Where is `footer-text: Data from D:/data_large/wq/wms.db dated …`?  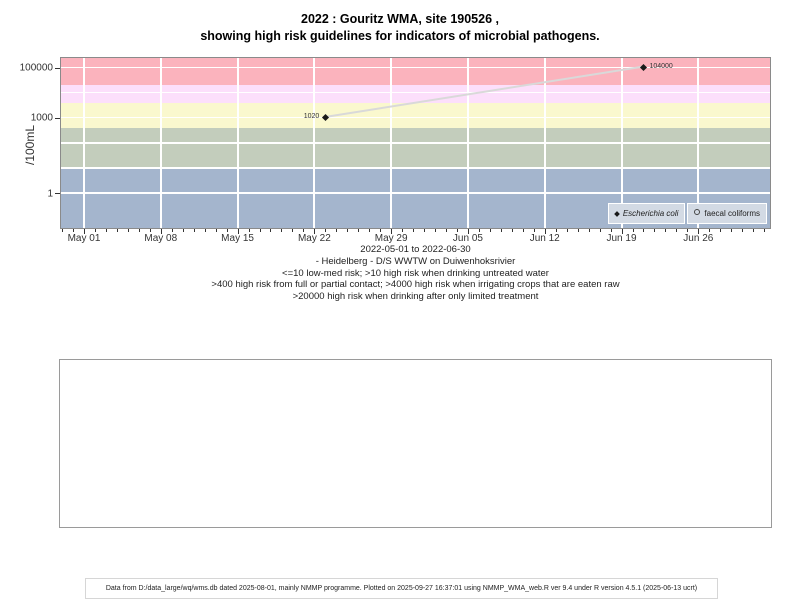
footer-text: Data from D:/data_large/wq/wms.db dated … is located at coordinates (401, 588).